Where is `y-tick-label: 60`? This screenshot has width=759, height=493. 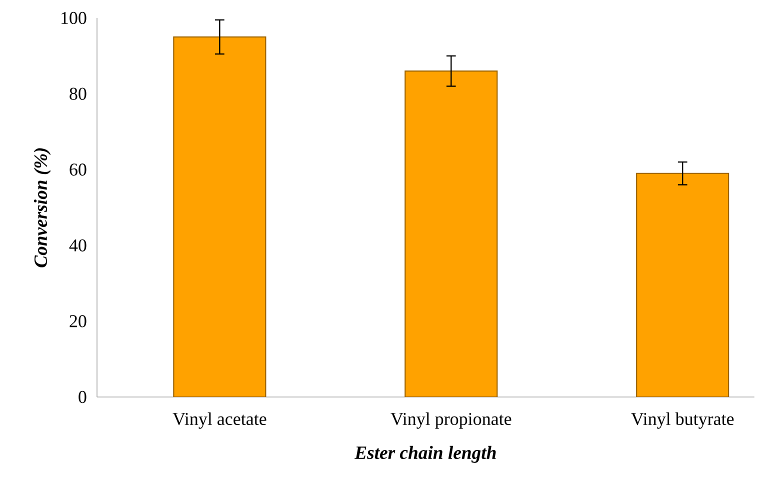 y-tick-label: 60 is located at coordinates (78, 170).